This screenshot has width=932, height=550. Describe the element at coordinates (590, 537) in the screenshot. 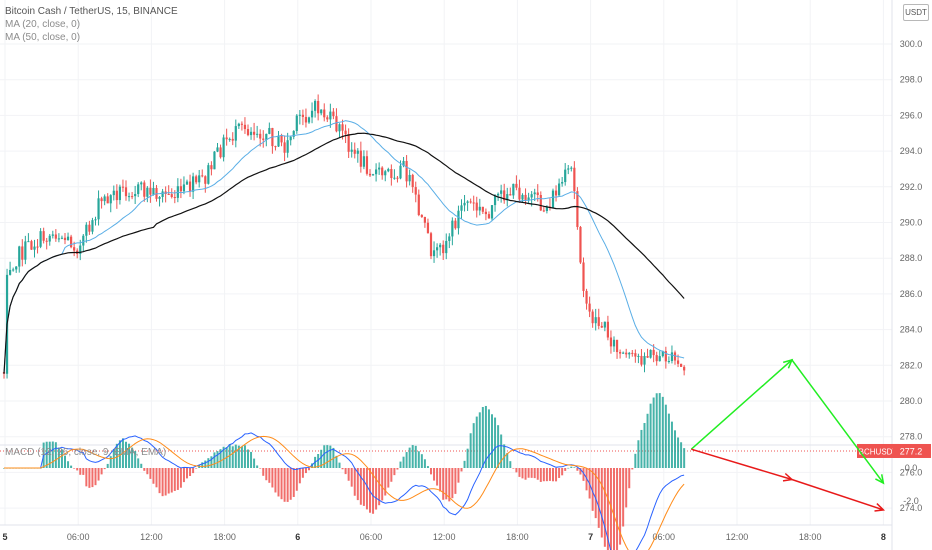

I see `time-tick-label: 7` at that location.